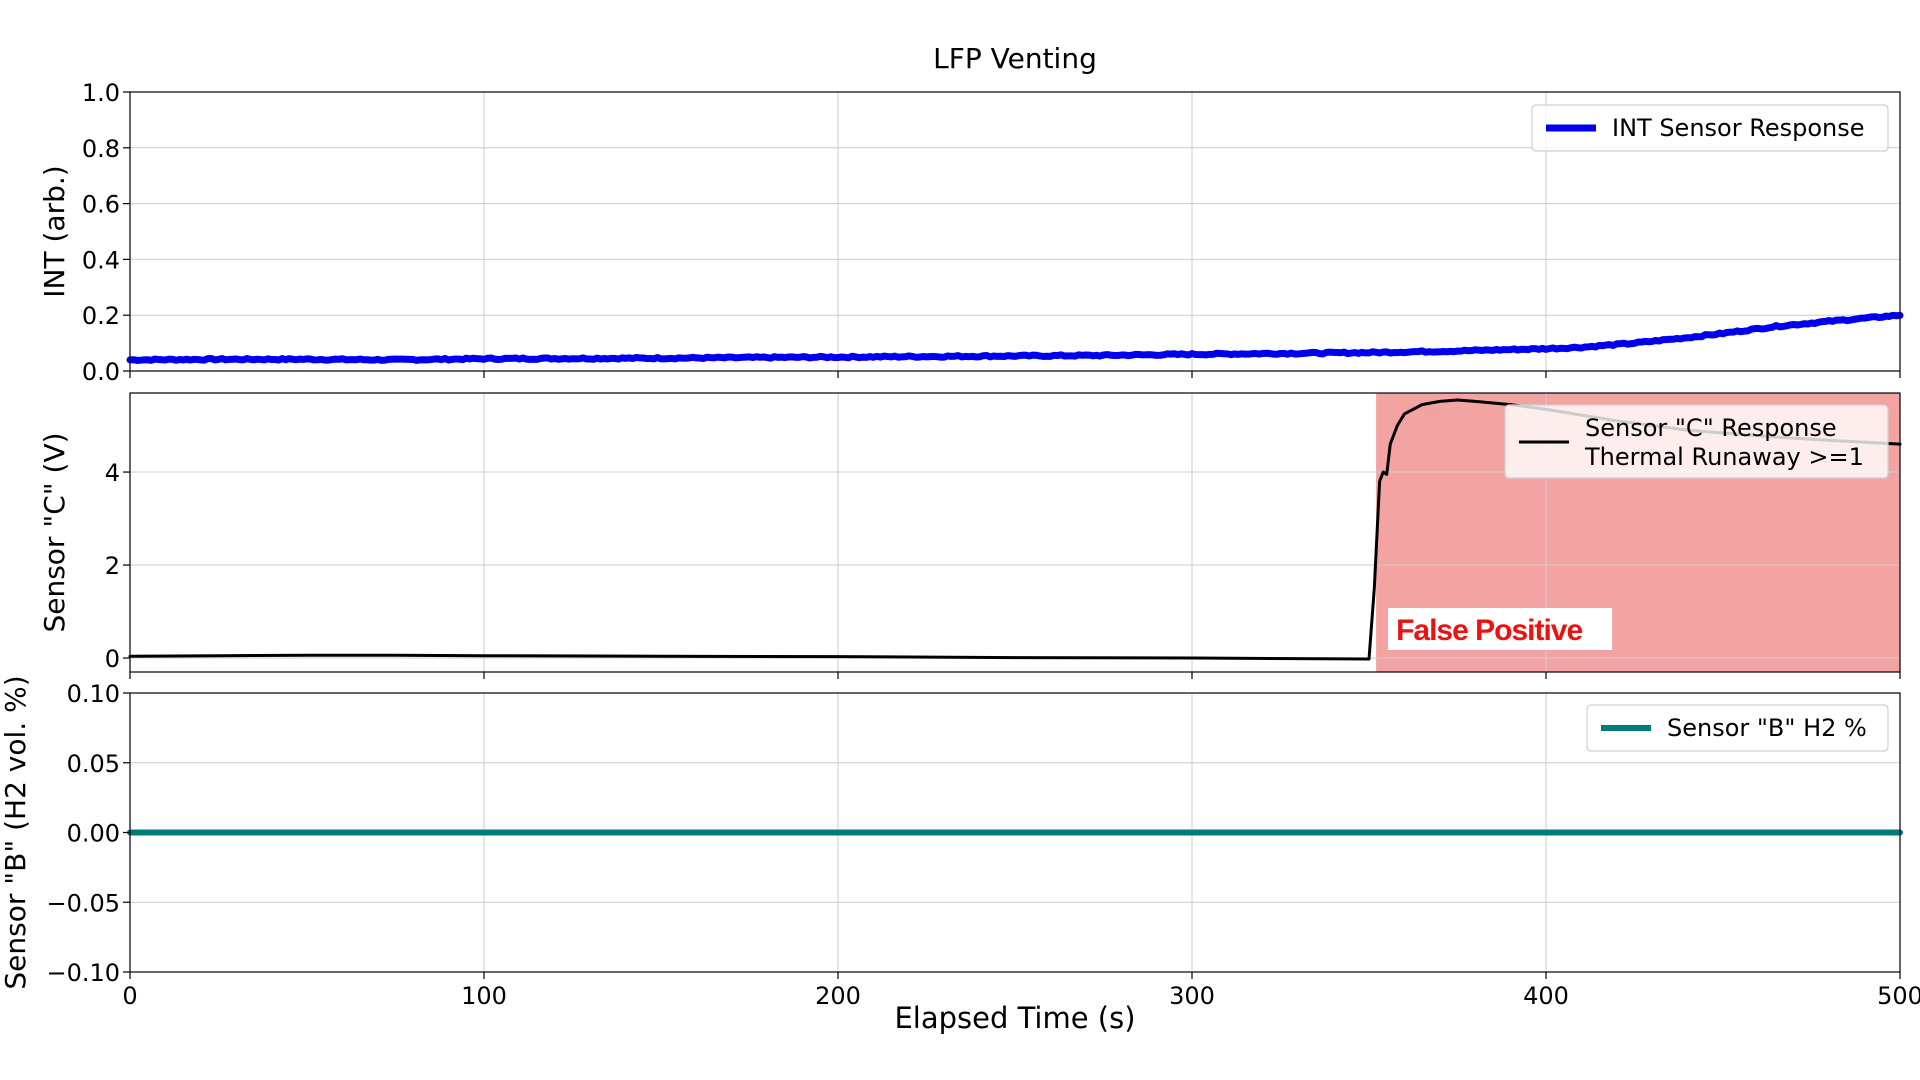 This screenshot has height=1080, width=1920. What do you see at coordinates (1546, 996) in the screenshot?
I see `x-tick-label: 400` at bounding box center [1546, 996].